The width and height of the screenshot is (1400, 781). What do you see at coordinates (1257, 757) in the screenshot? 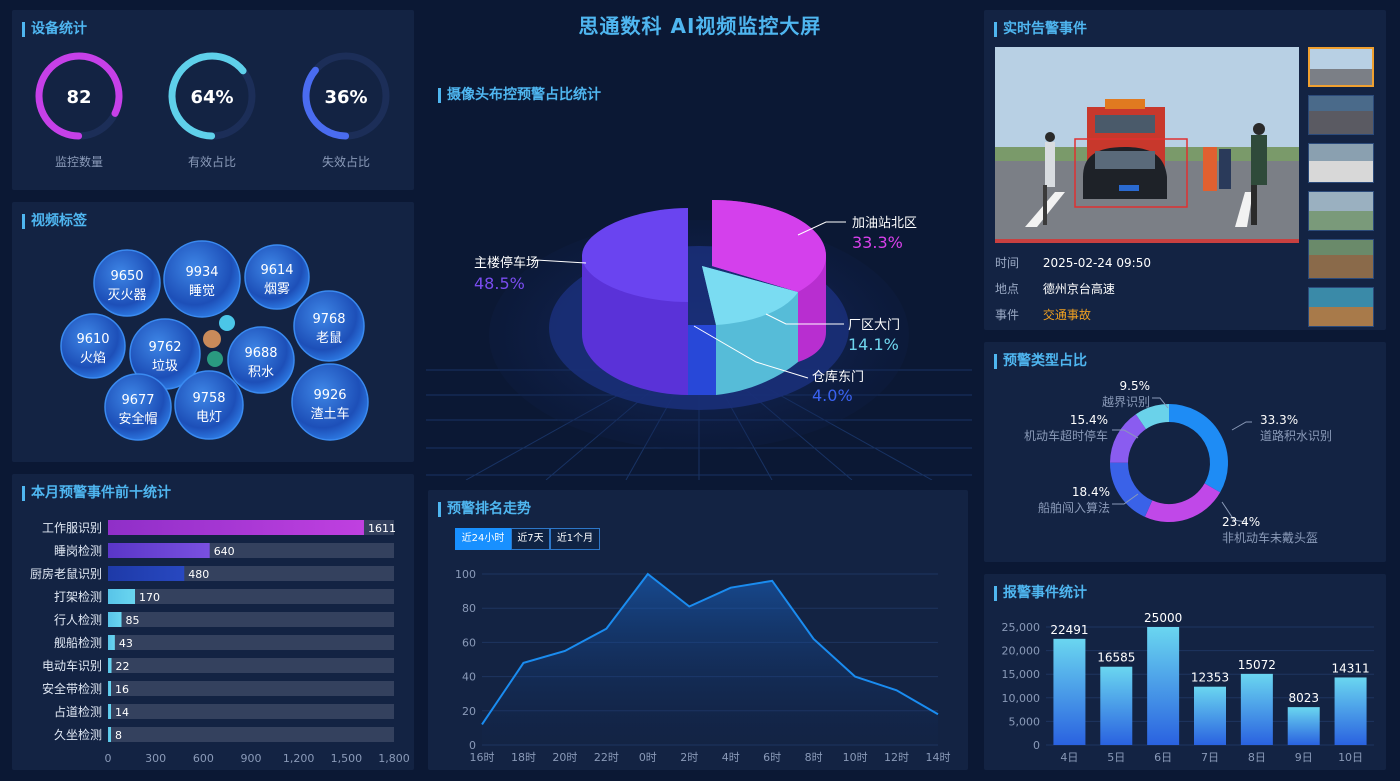
I see `x-tick-label: 8日` at bounding box center [1257, 757].